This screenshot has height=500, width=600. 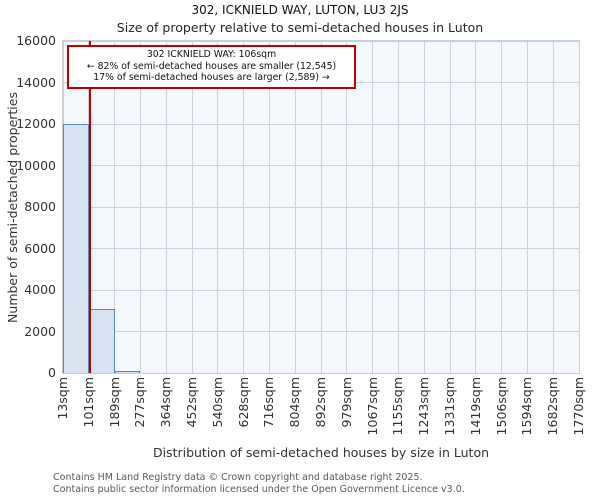 What do you see at coordinates (269, 402) in the screenshot?
I see `x-tick-label: 716sqm` at bounding box center [269, 402].